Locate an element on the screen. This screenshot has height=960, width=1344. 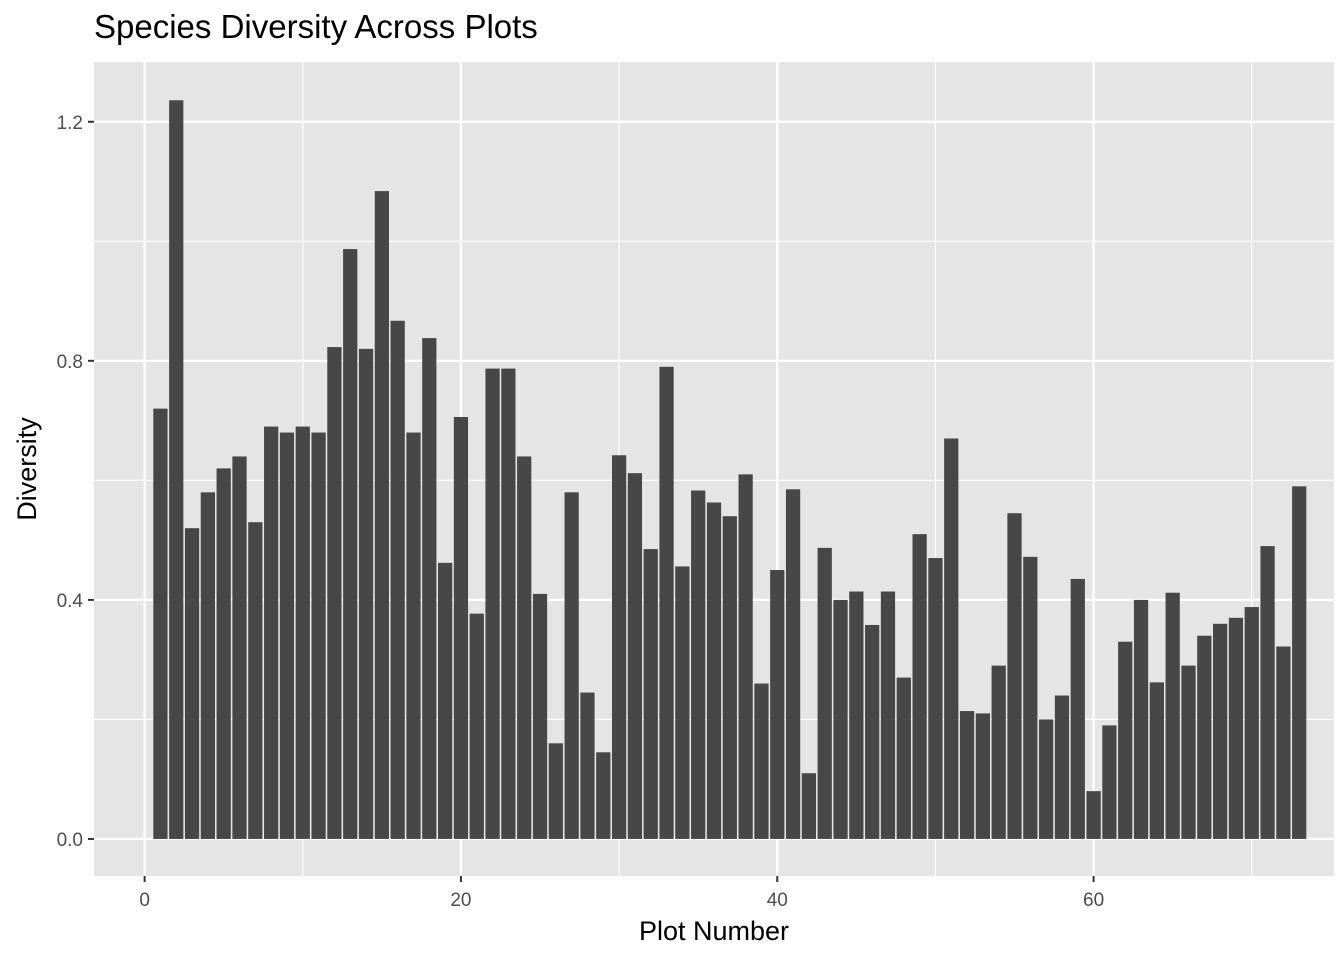
x-tick-label: 60 is located at coordinates (1093, 900).